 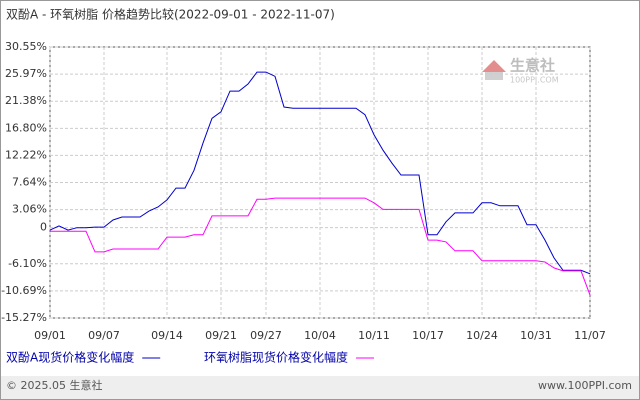 I want to click on y-tick-label: -10.69%, so click(x=24, y=290).